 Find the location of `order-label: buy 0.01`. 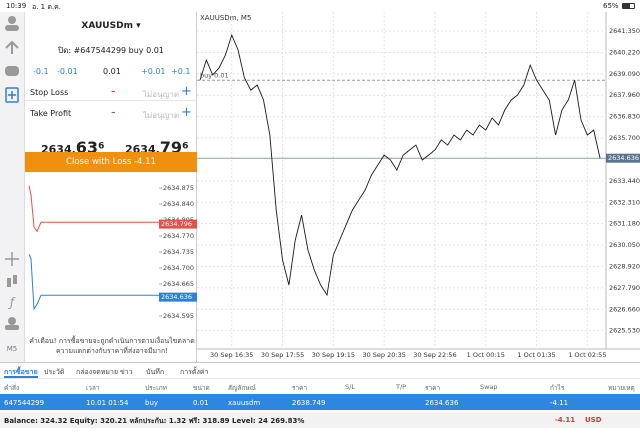

order-label: buy 0.01 is located at coordinates (214, 75).